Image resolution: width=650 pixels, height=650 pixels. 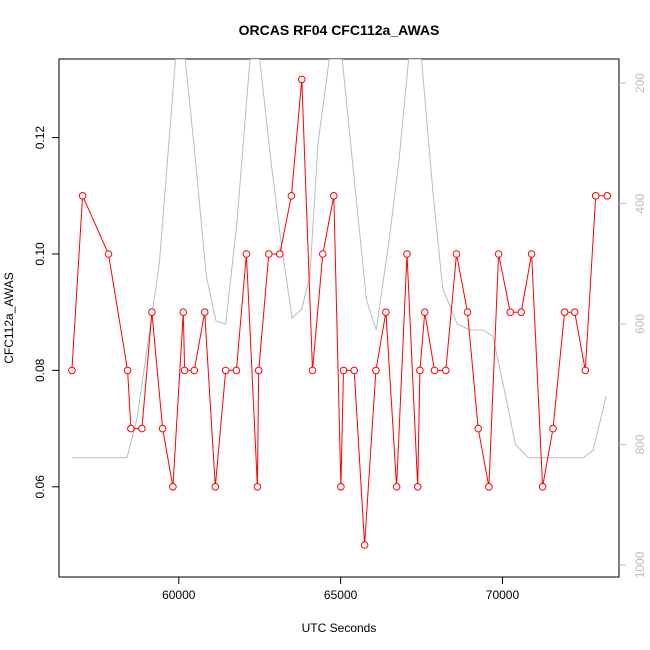 What do you see at coordinates (341, 595) in the screenshot?
I see `x-tick-label-1: 65000` at bounding box center [341, 595].